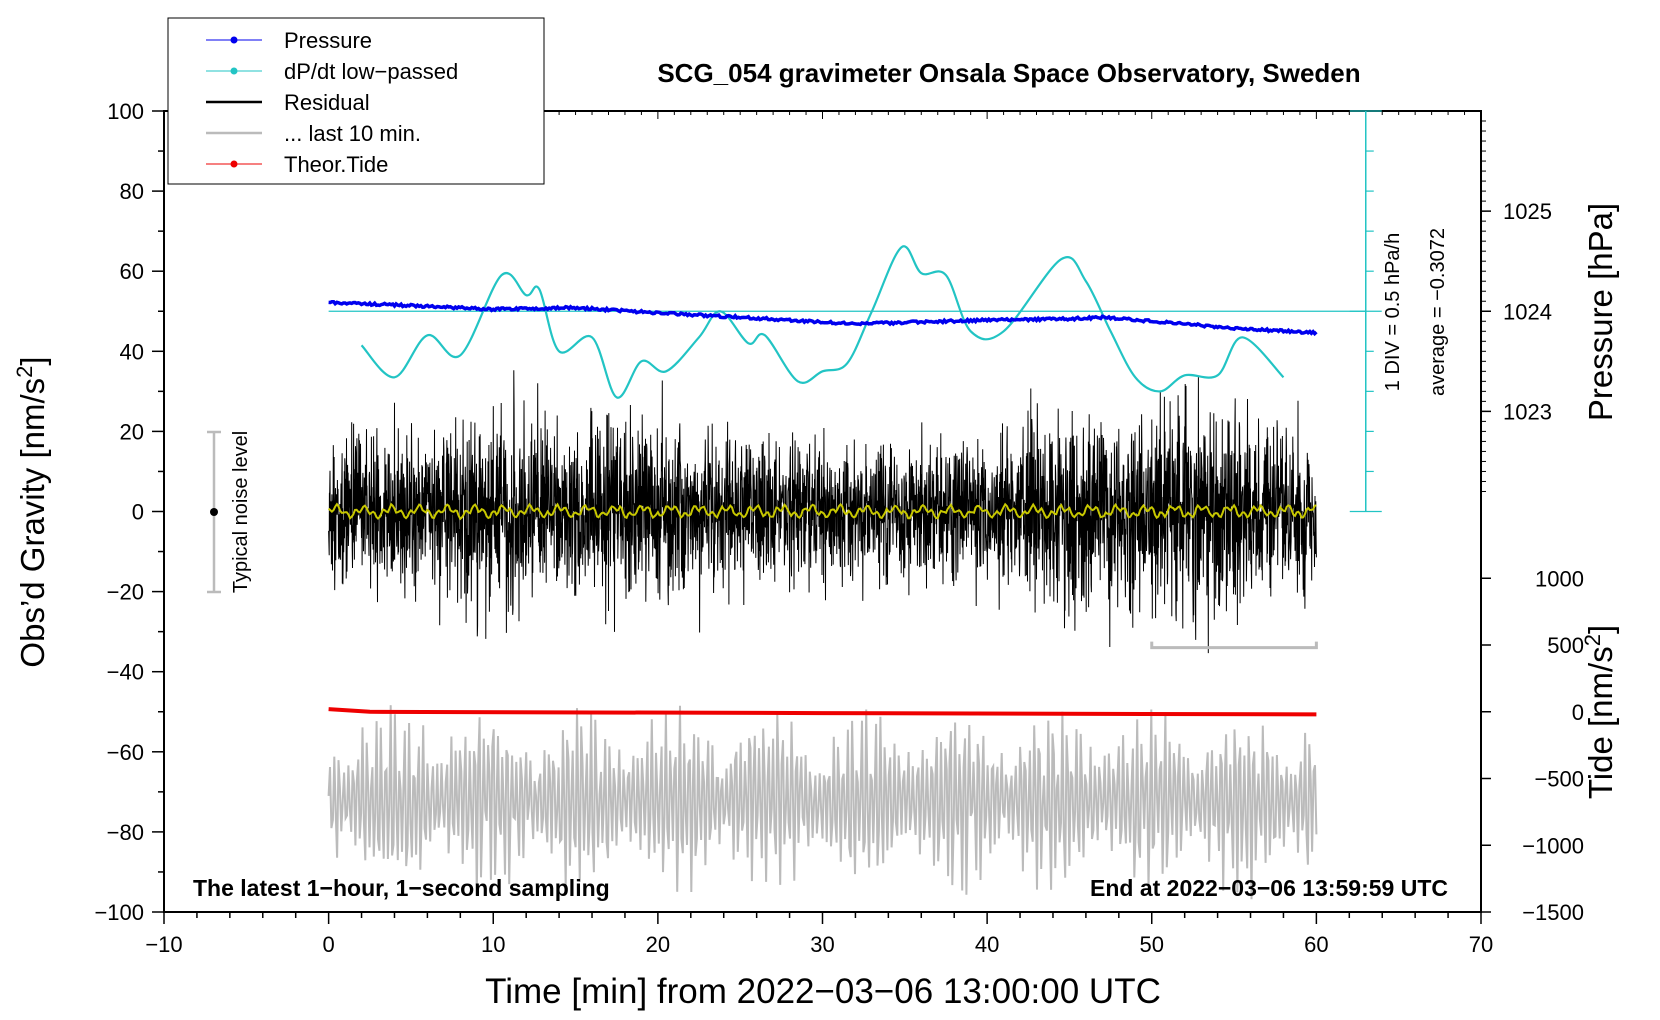  What do you see at coordinates (823, 991) in the screenshot?
I see `x-axis-label: Time [min] from 2022−03−06 13:00:00 UTC` at bounding box center [823, 991].